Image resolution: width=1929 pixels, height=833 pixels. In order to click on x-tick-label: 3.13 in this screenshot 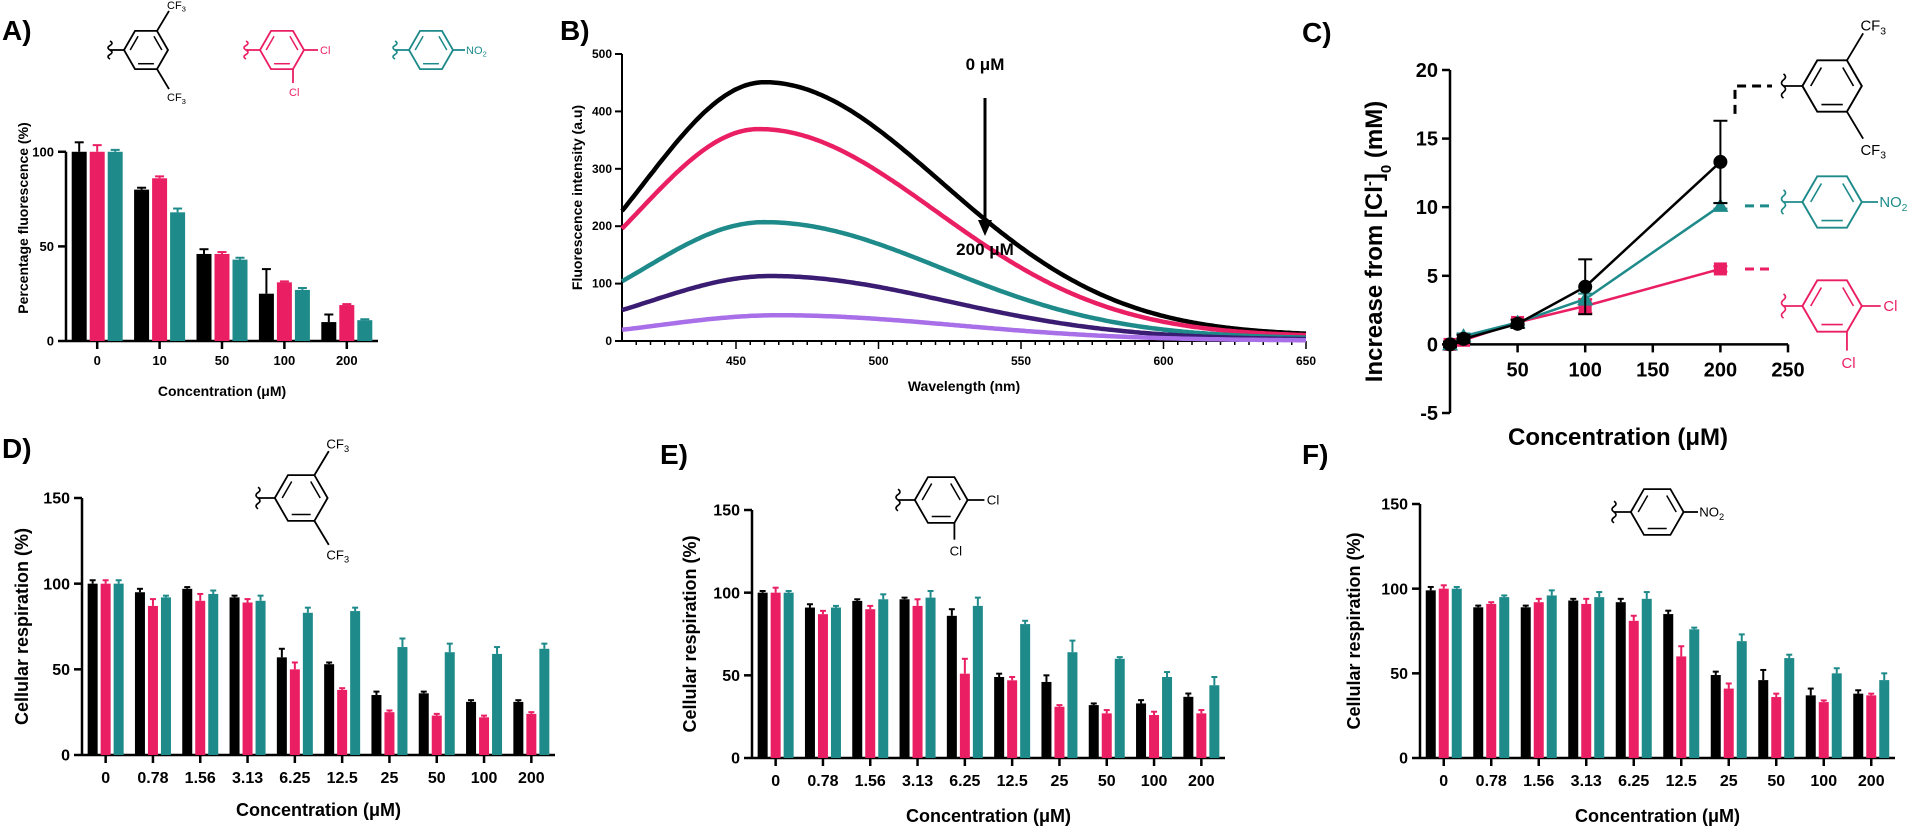, I will do `click(247, 778)`.